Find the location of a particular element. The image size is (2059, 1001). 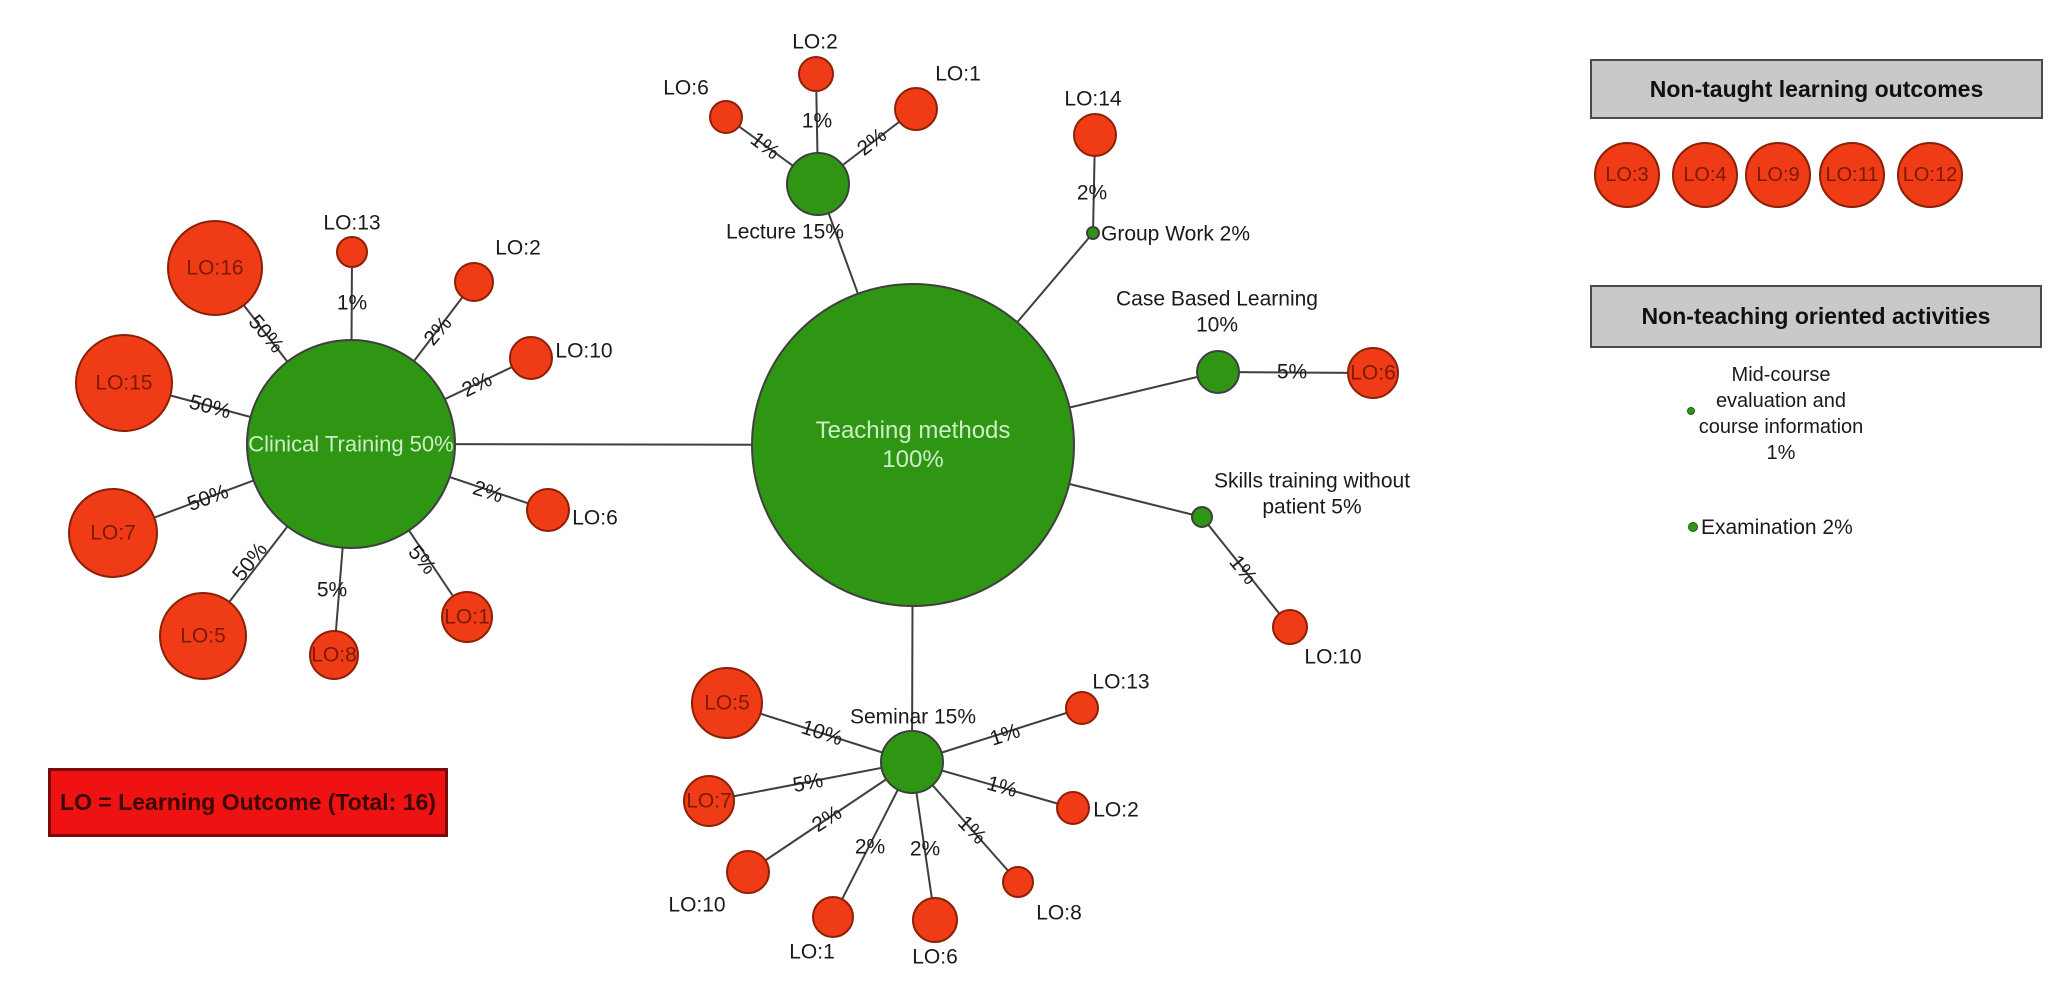

node-sem-lo2 is located at coordinates (1073, 808).